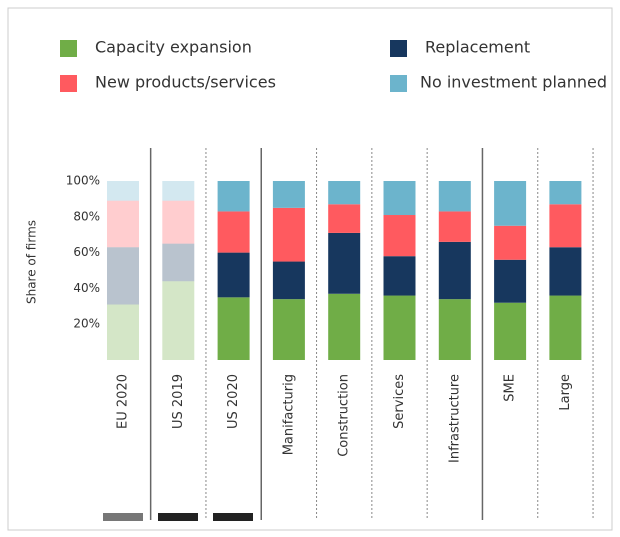 The width and height of the screenshot is (620, 537). Describe the element at coordinates (178, 401) in the screenshot. I see `x-tick-label: US 2019` at that location.